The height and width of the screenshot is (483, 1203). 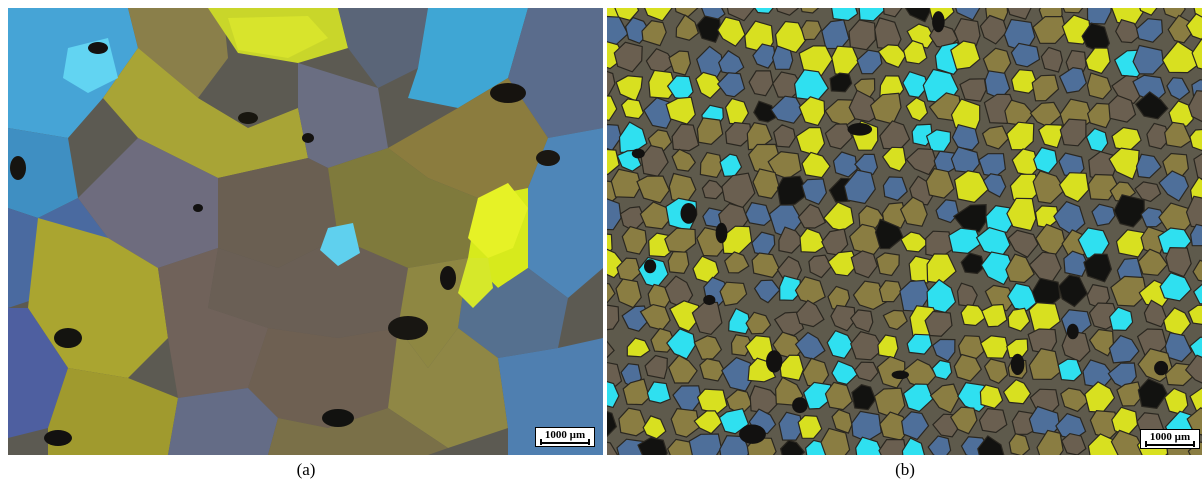 I want to click on scale-bar-b: 1000 µm, so click(x=1170, y=439).